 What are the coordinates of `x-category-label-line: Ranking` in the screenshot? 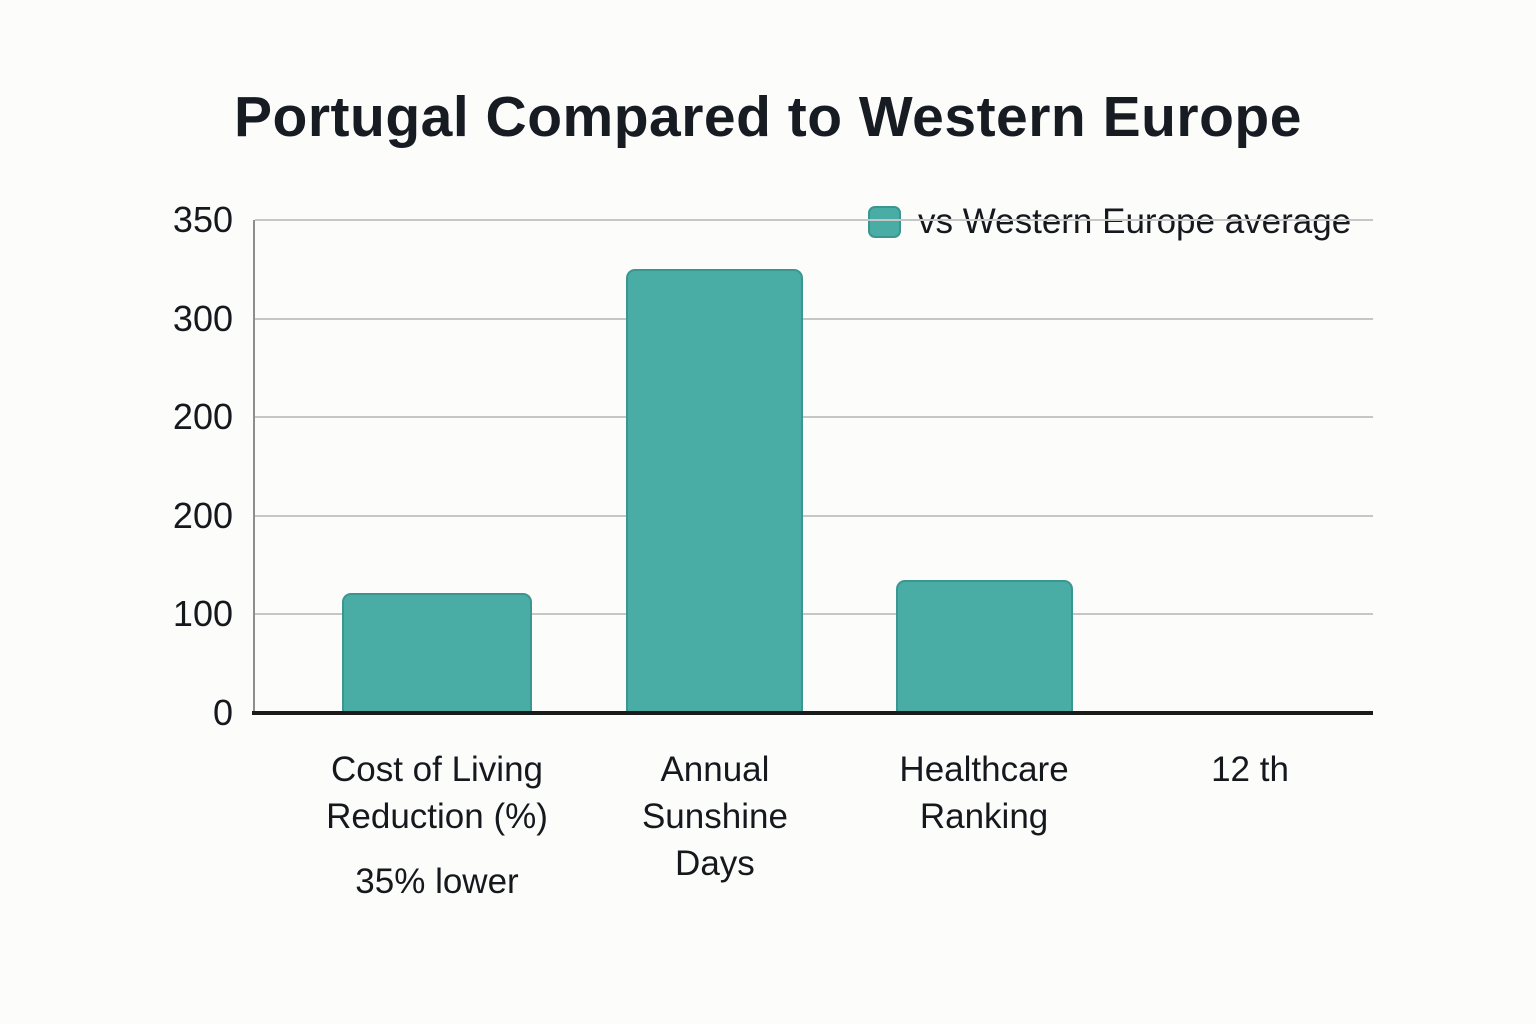 It's located at (984, 816).